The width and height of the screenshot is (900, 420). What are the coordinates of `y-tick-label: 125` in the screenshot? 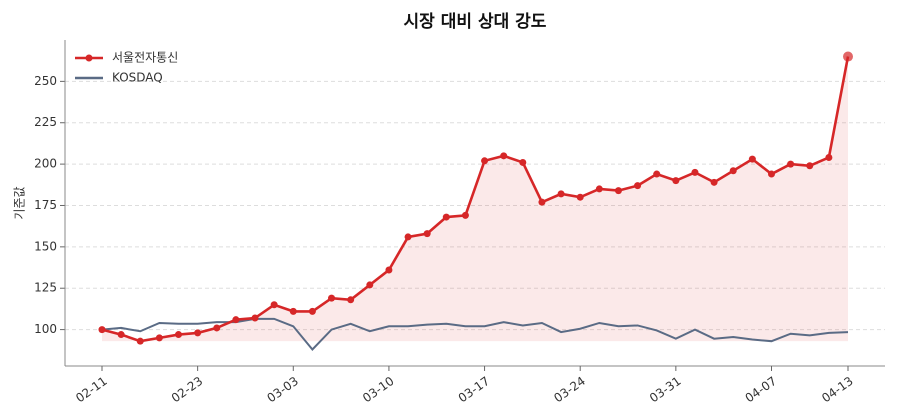 It's located at (45, 288).